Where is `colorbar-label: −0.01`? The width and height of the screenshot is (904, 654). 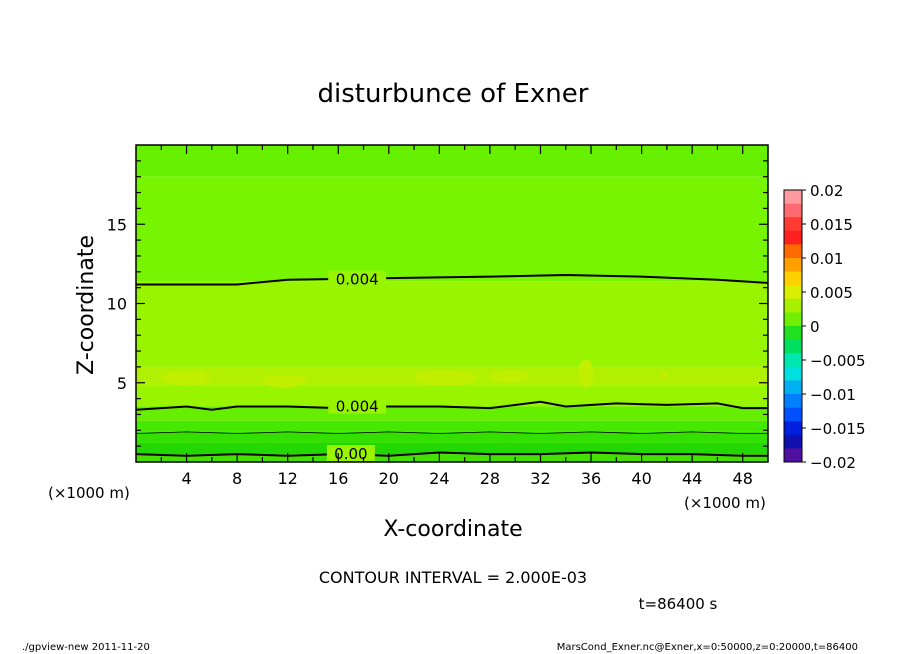 colorbar-label: −0.01 is located at coordinates (833, 395).